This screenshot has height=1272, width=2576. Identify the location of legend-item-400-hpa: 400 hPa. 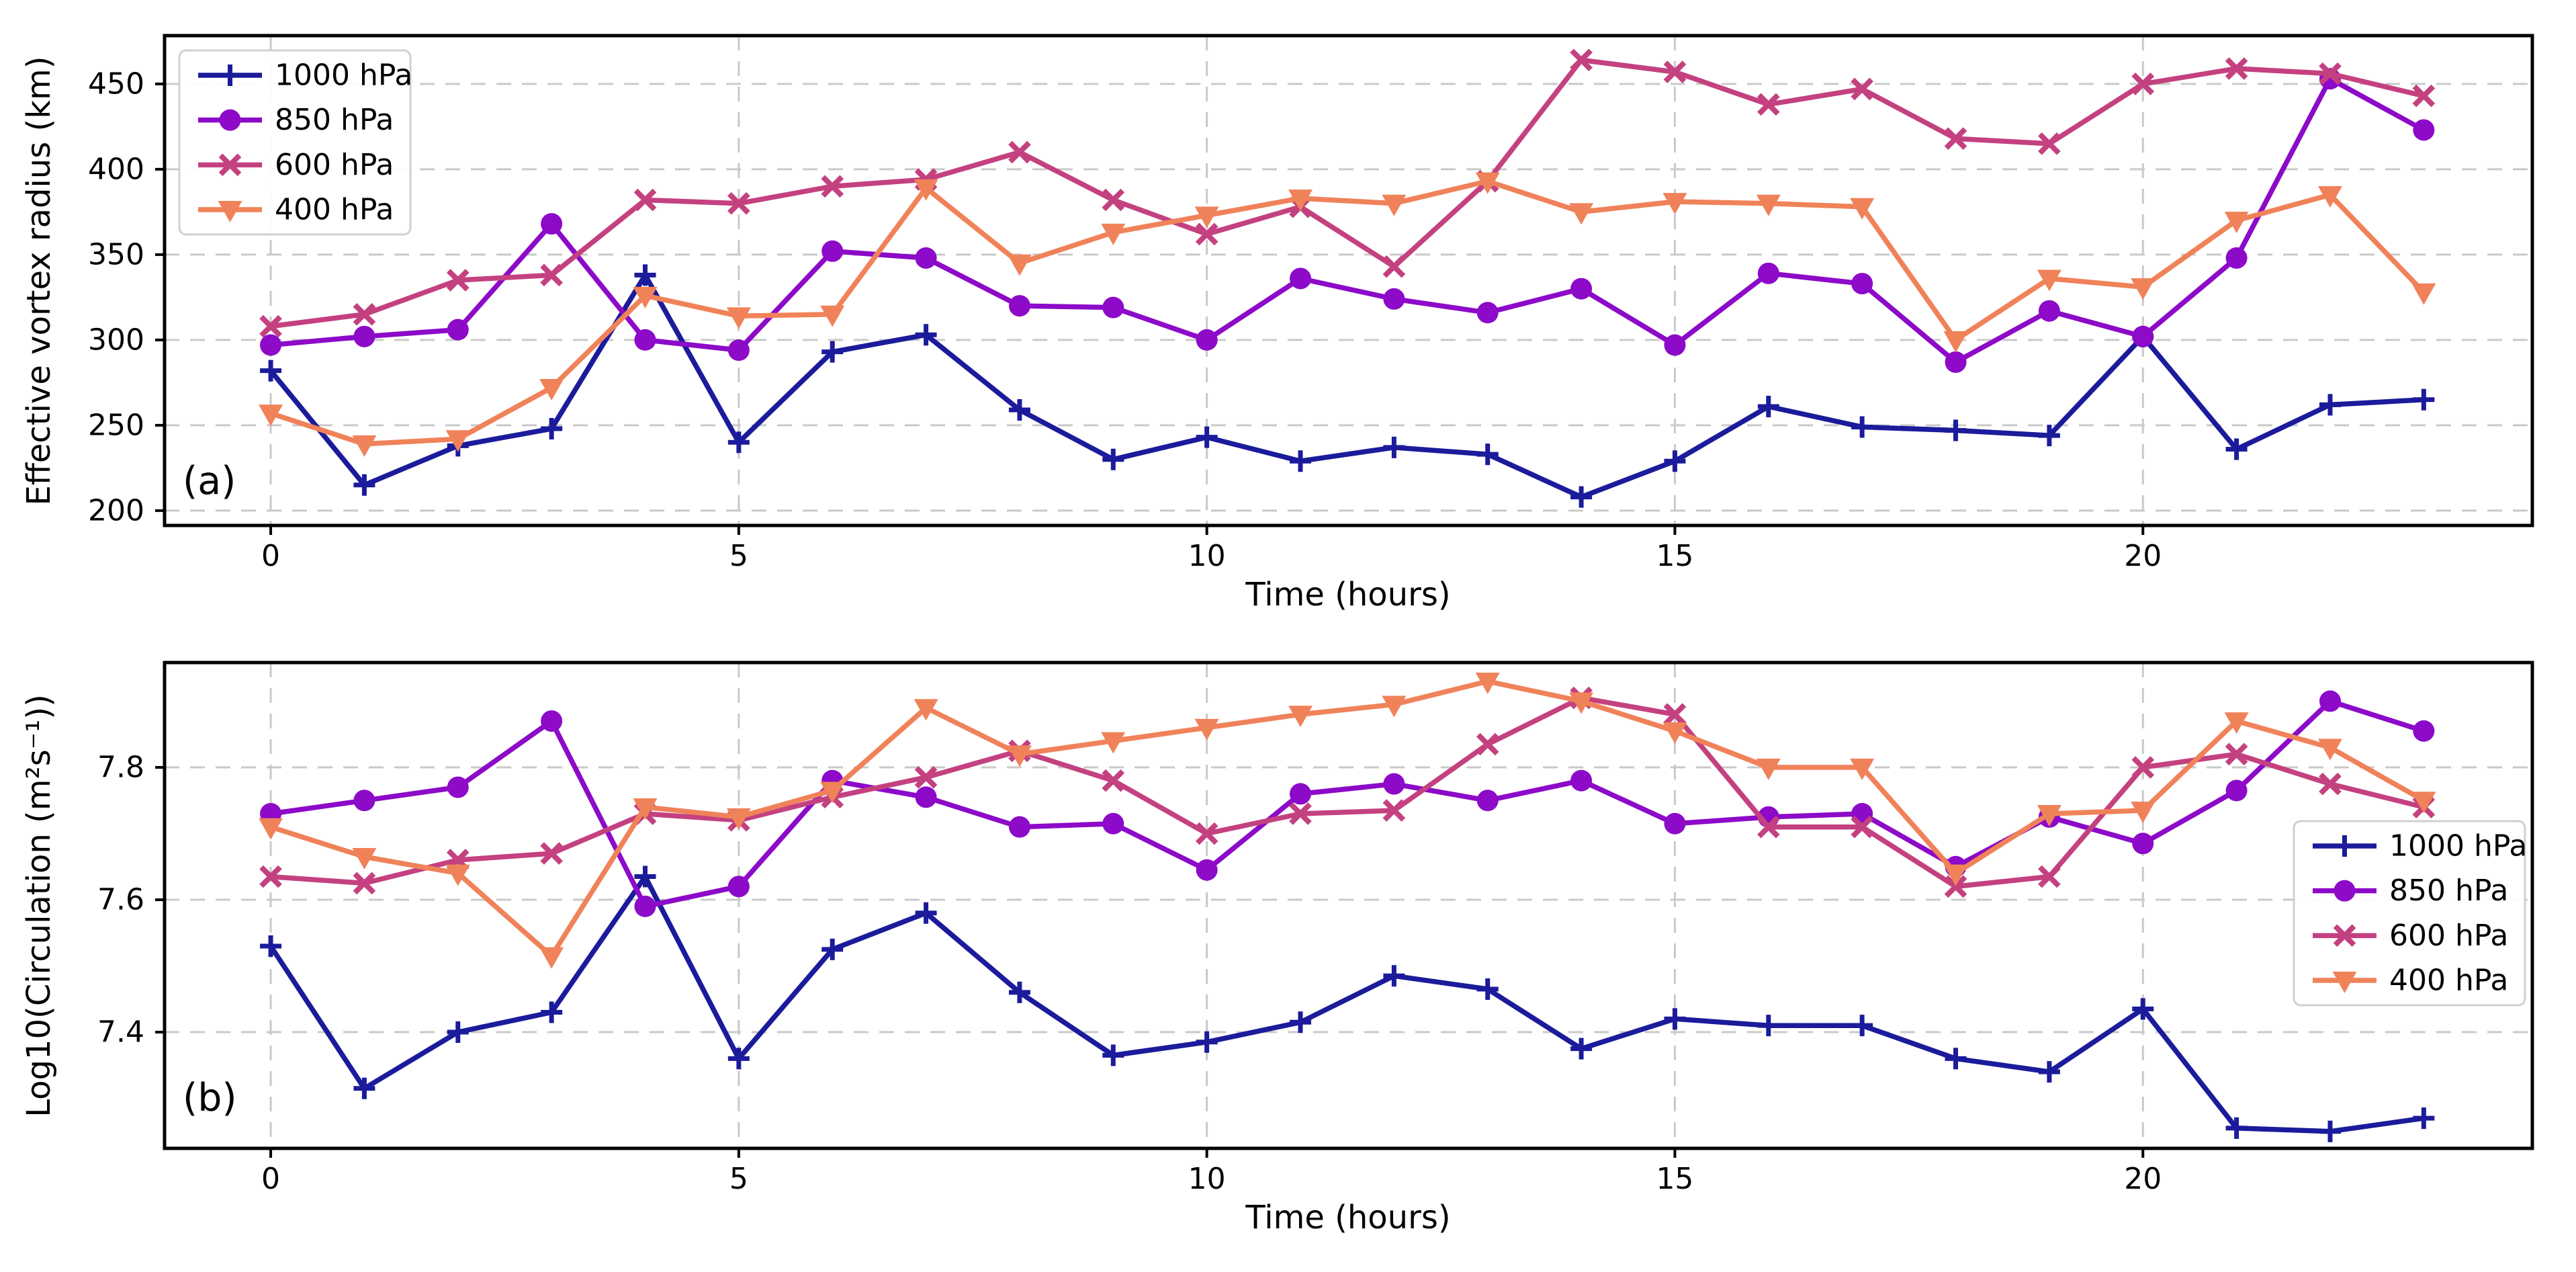
(296, 210).